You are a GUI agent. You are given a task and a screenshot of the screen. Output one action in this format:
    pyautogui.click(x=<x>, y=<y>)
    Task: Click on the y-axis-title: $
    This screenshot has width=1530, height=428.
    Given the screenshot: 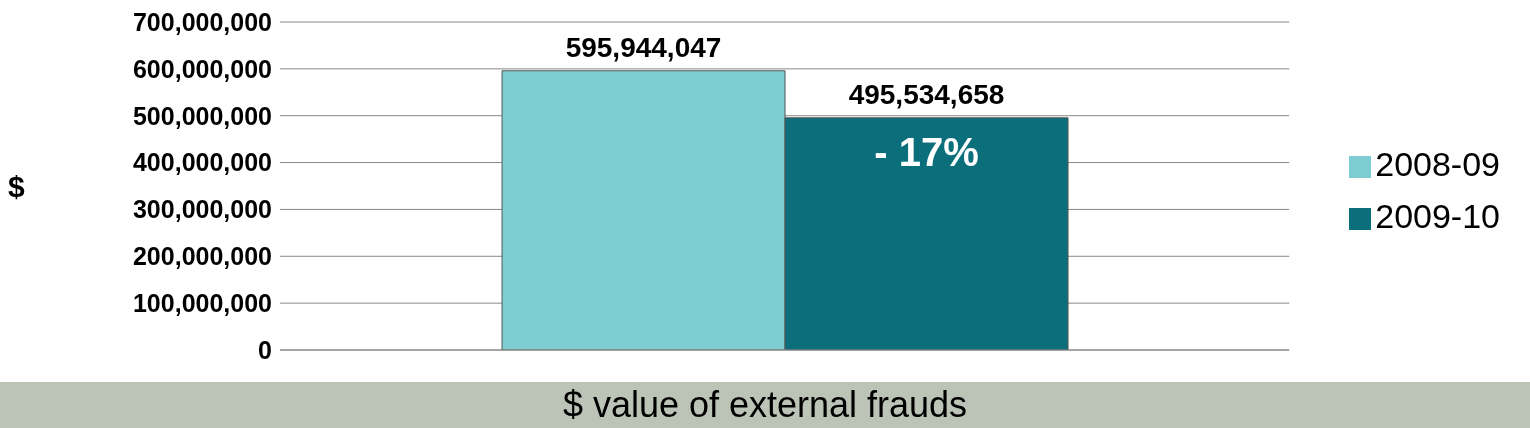 What is the action you would take?
    pyautogui.click(x=16, y=187)
    